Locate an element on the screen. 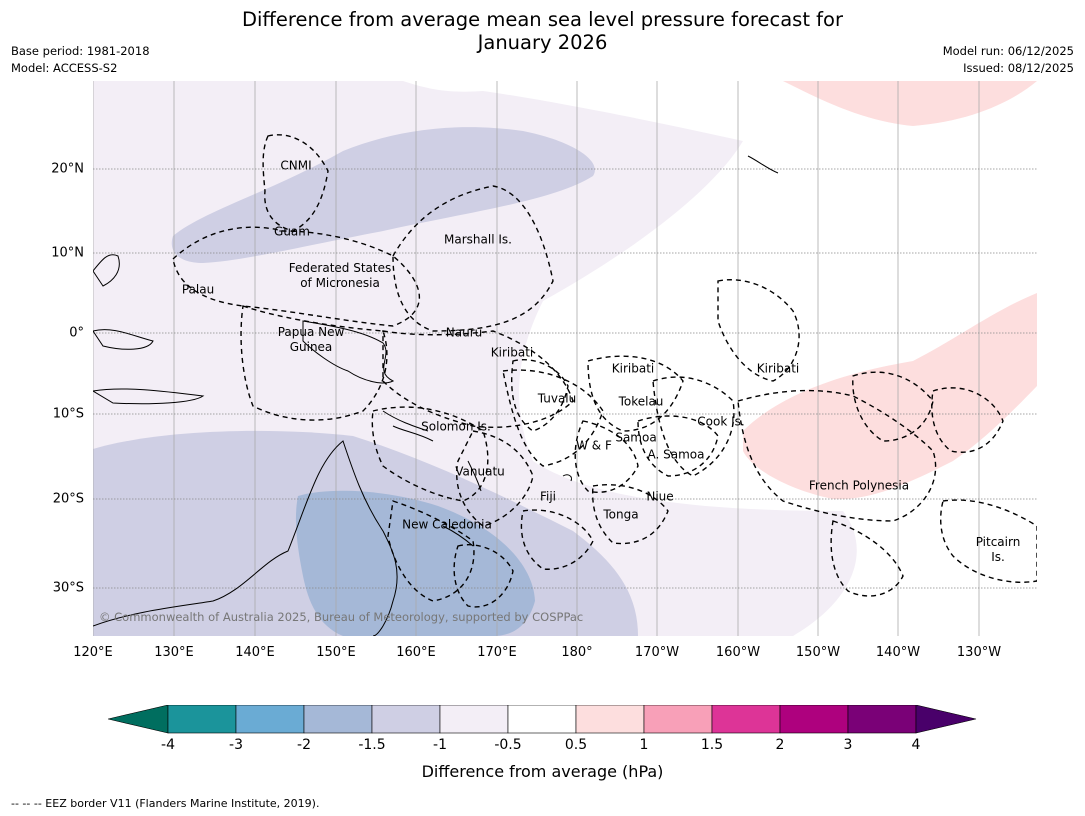  longitude-label: 160°E is located at coordinates (416, 652).